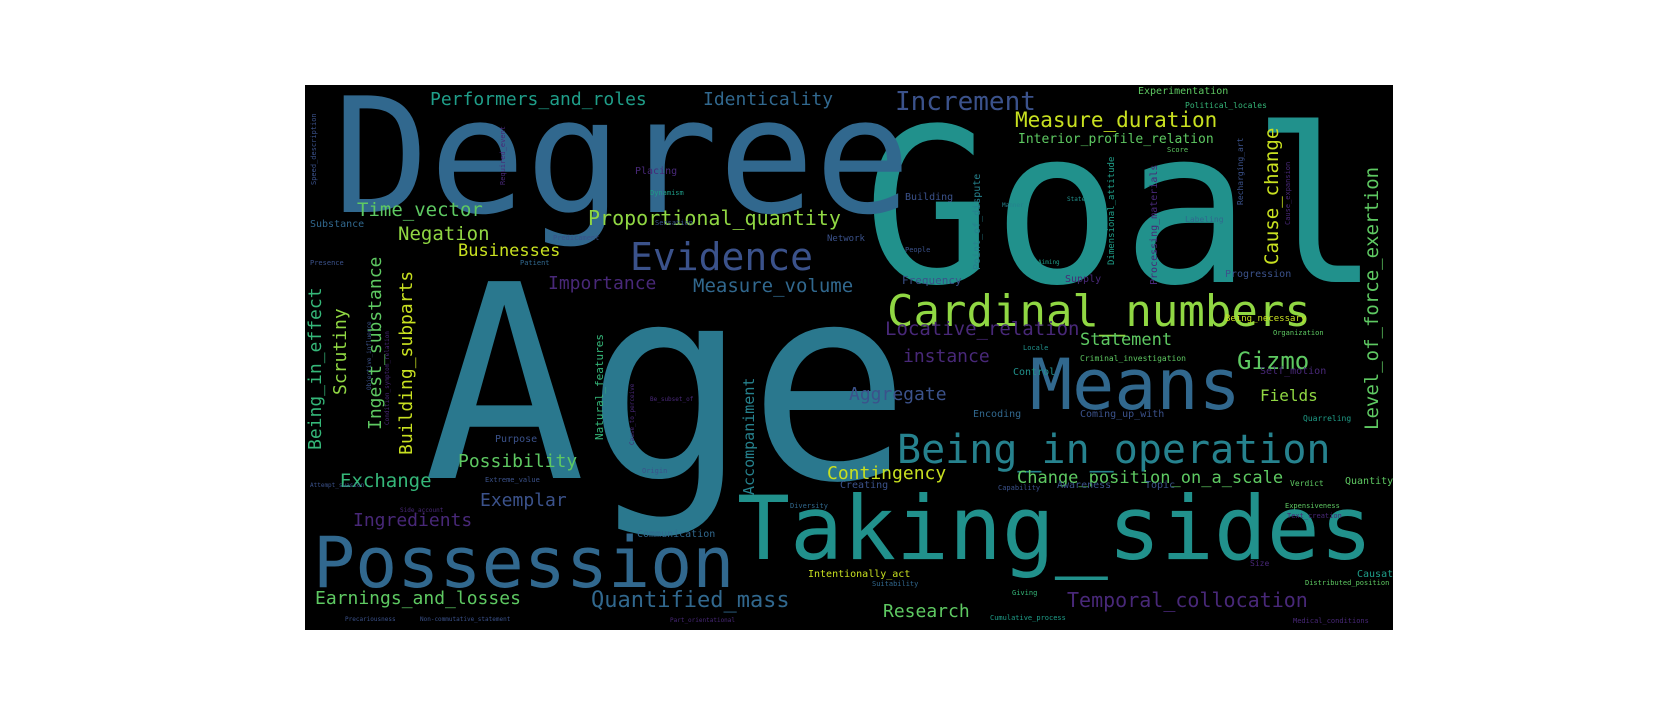 This screenshot has width=1656, height=720. I want to click on word-research: Research, so click(926, 611).